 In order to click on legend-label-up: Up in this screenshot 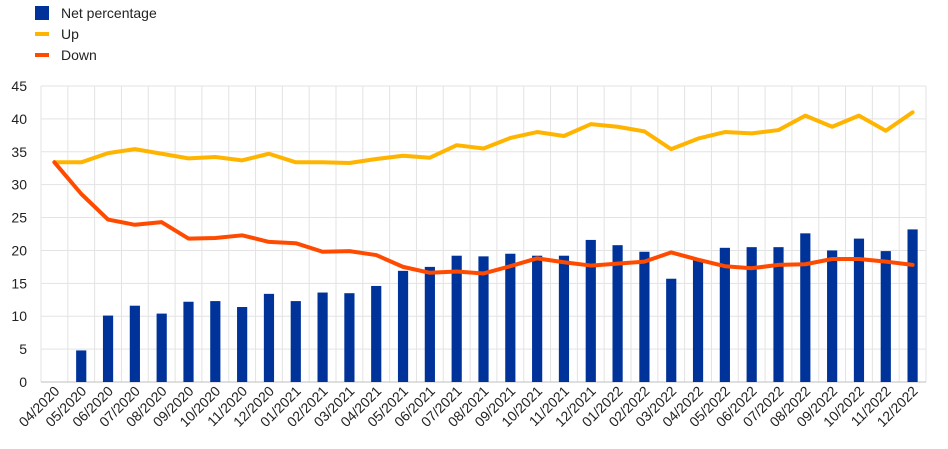, I will do `click(70, 33)`.